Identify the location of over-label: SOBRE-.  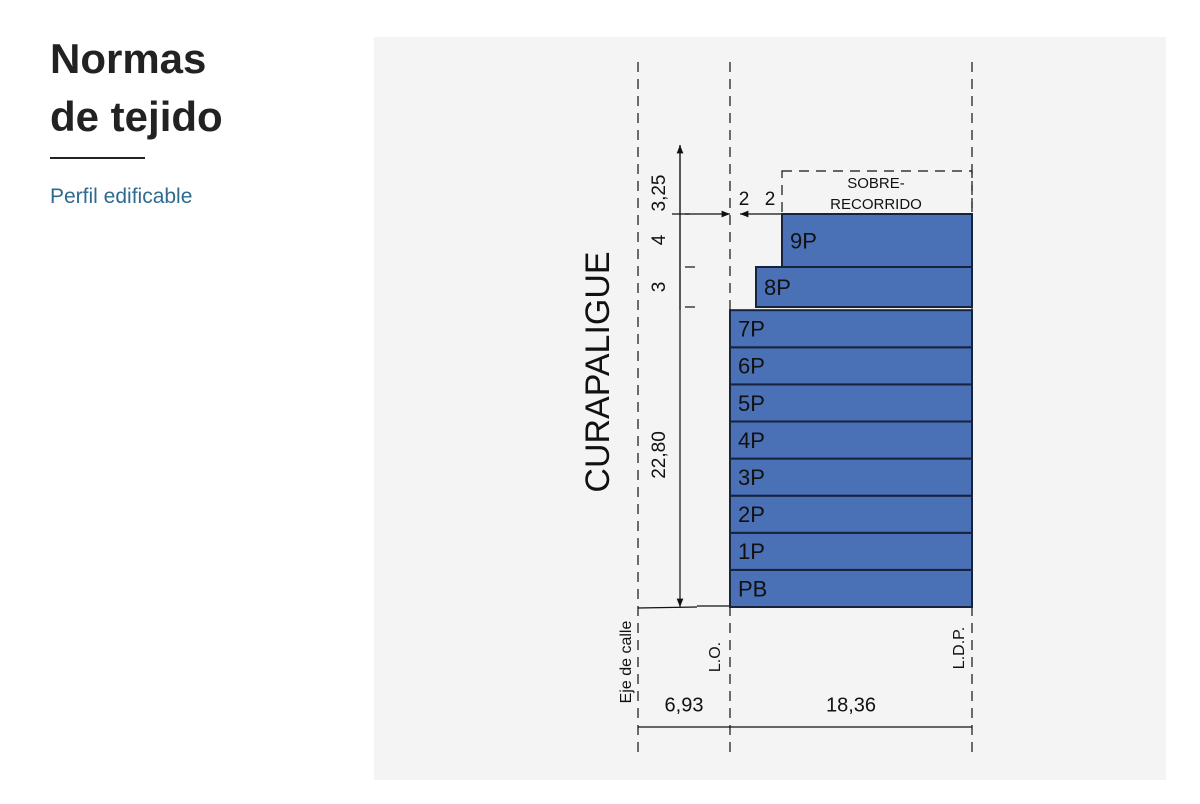
(876, 183).